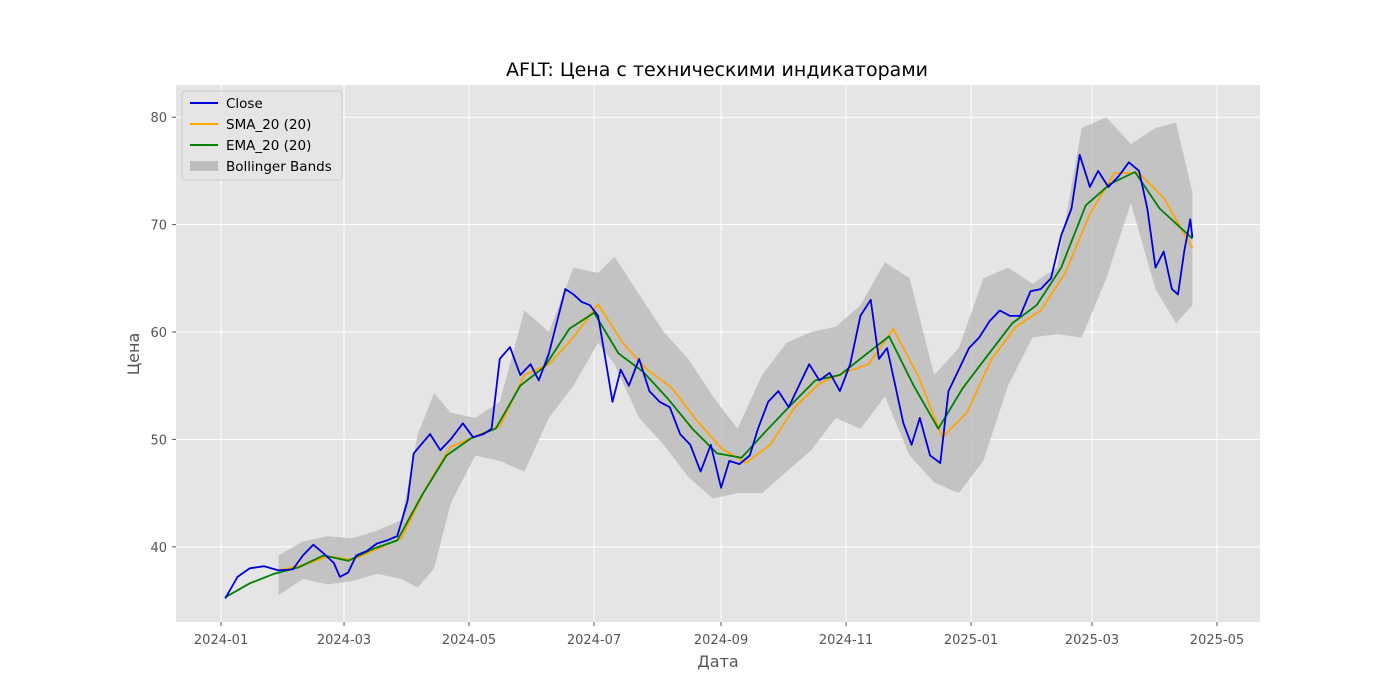 Image resolution: width=1400 pixels, height=700 pixels. Describe the element at coordinates (469, 640) in the screenshot. I see `x-tick-label: 2024-05` at that location.